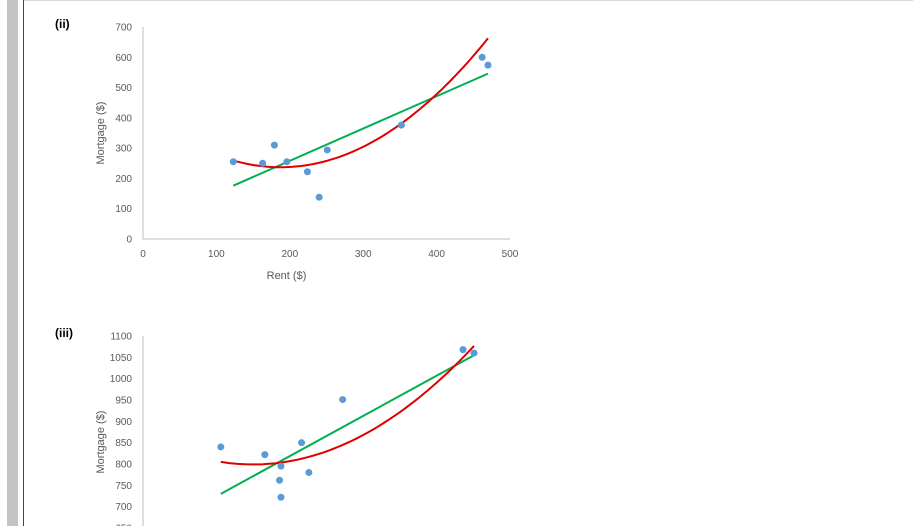  I want to click on chart1-x-tick-label: 100, so click(216, 254).